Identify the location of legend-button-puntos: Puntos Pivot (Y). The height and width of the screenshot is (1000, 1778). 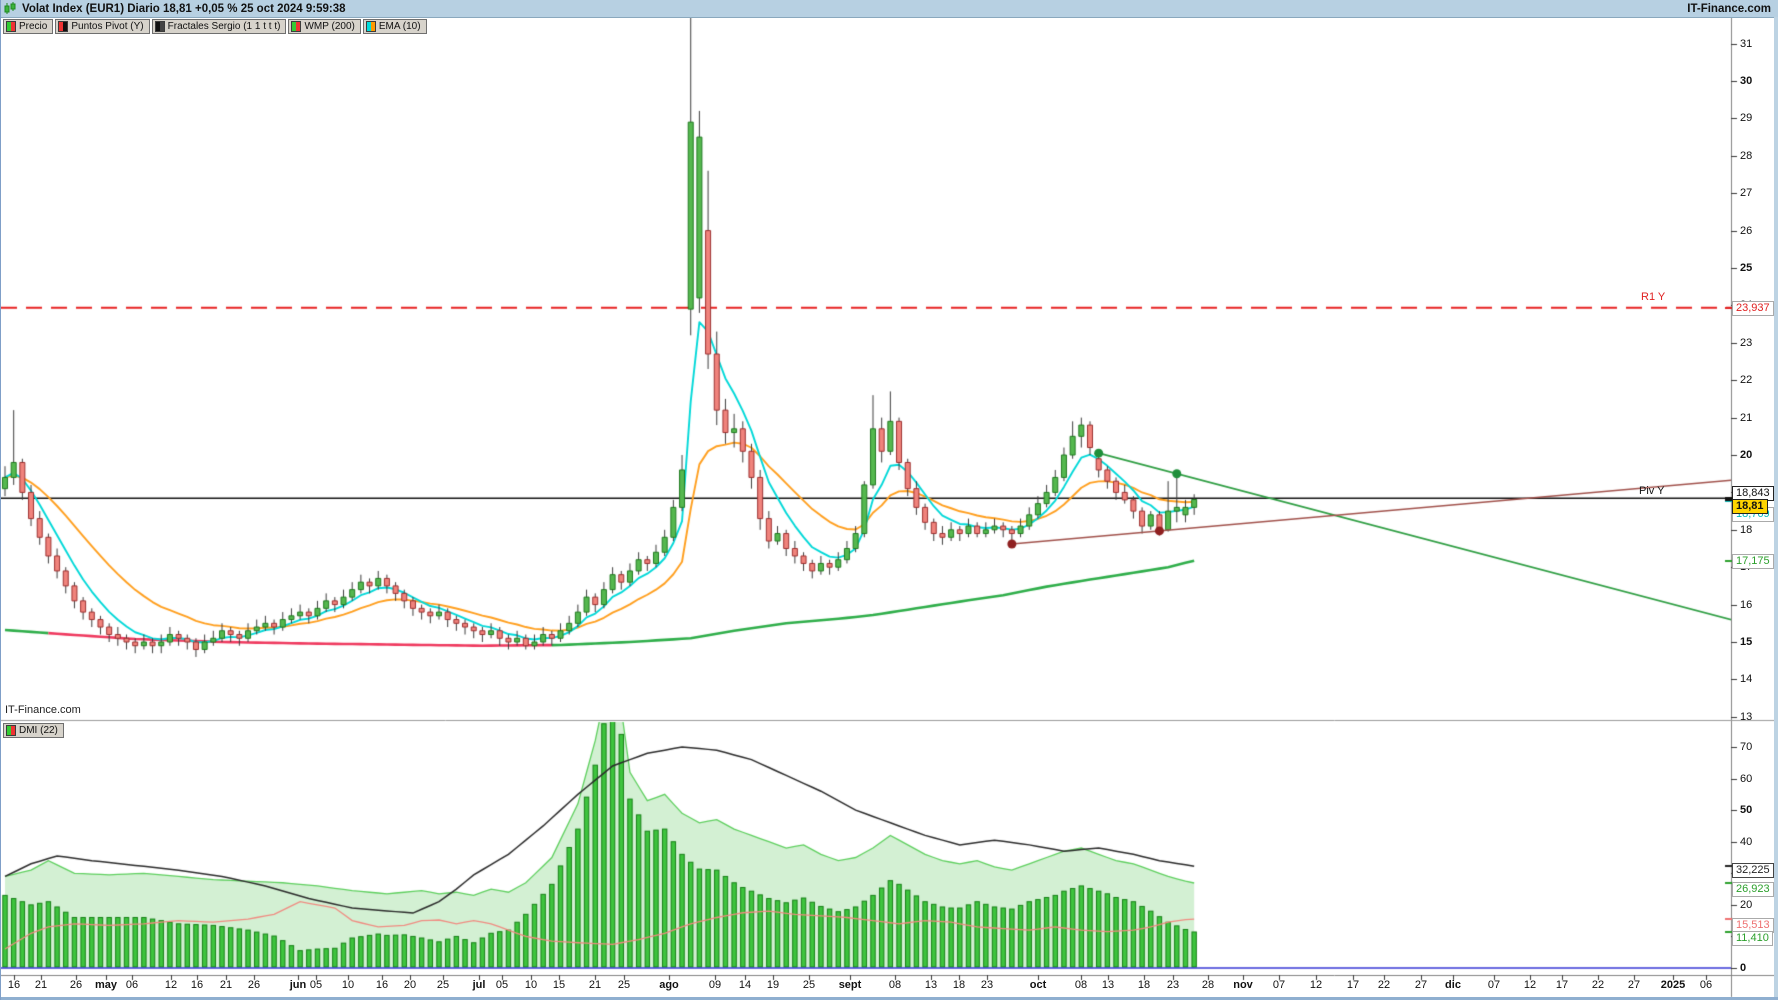
(102, 26).